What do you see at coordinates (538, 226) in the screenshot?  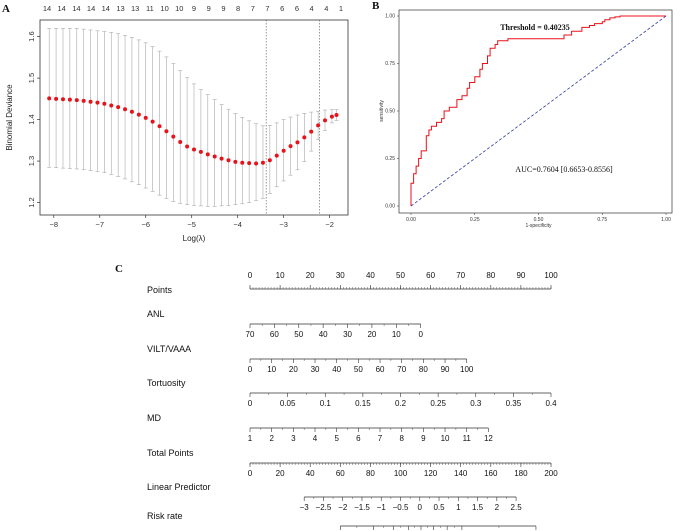 I see `x-axis-label: 1-specificity` at bounding box center [538, 226].